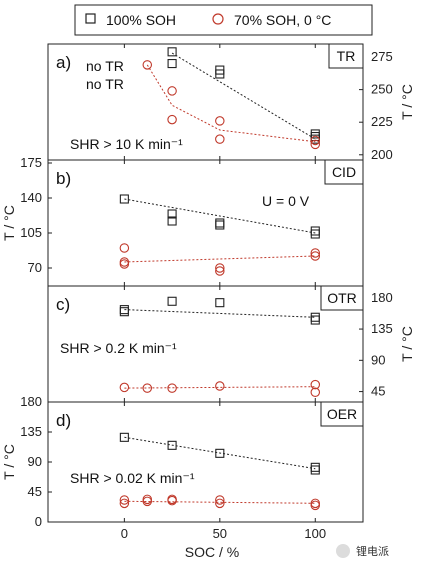 The height and width of the screenshot is (570, 428). Describe the element at coordinates (141, 20) in the screenshot. I see `legend-label-soh100: 100% SOH` at that location.